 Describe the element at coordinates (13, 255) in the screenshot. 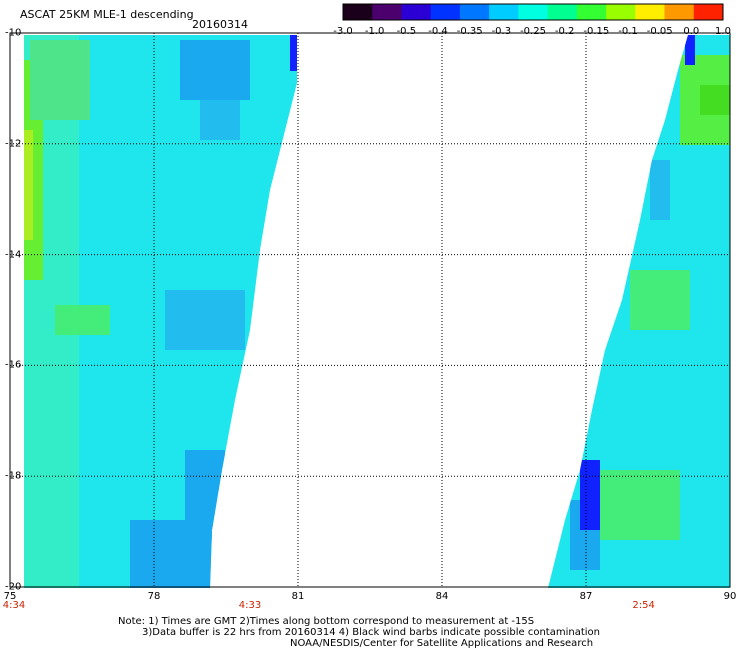

I see `y-tick-label: -14` at that location.